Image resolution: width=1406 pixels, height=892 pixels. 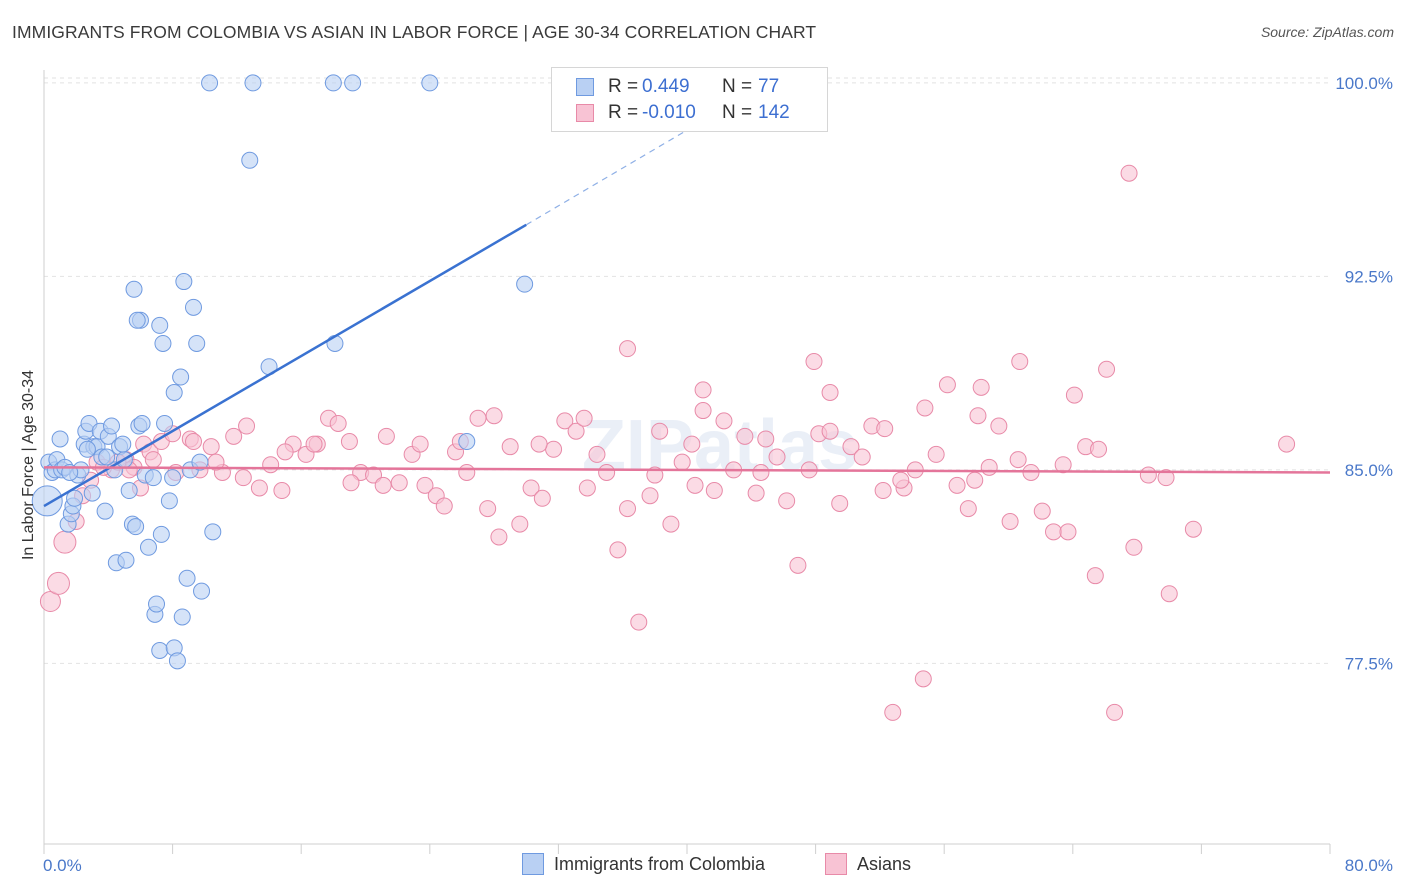 What do you see at coordinates (28, 465) in the screenshot?
I see `y-axis-title: In Labor Force | Age 30-34` at bounding box center [28, 465].